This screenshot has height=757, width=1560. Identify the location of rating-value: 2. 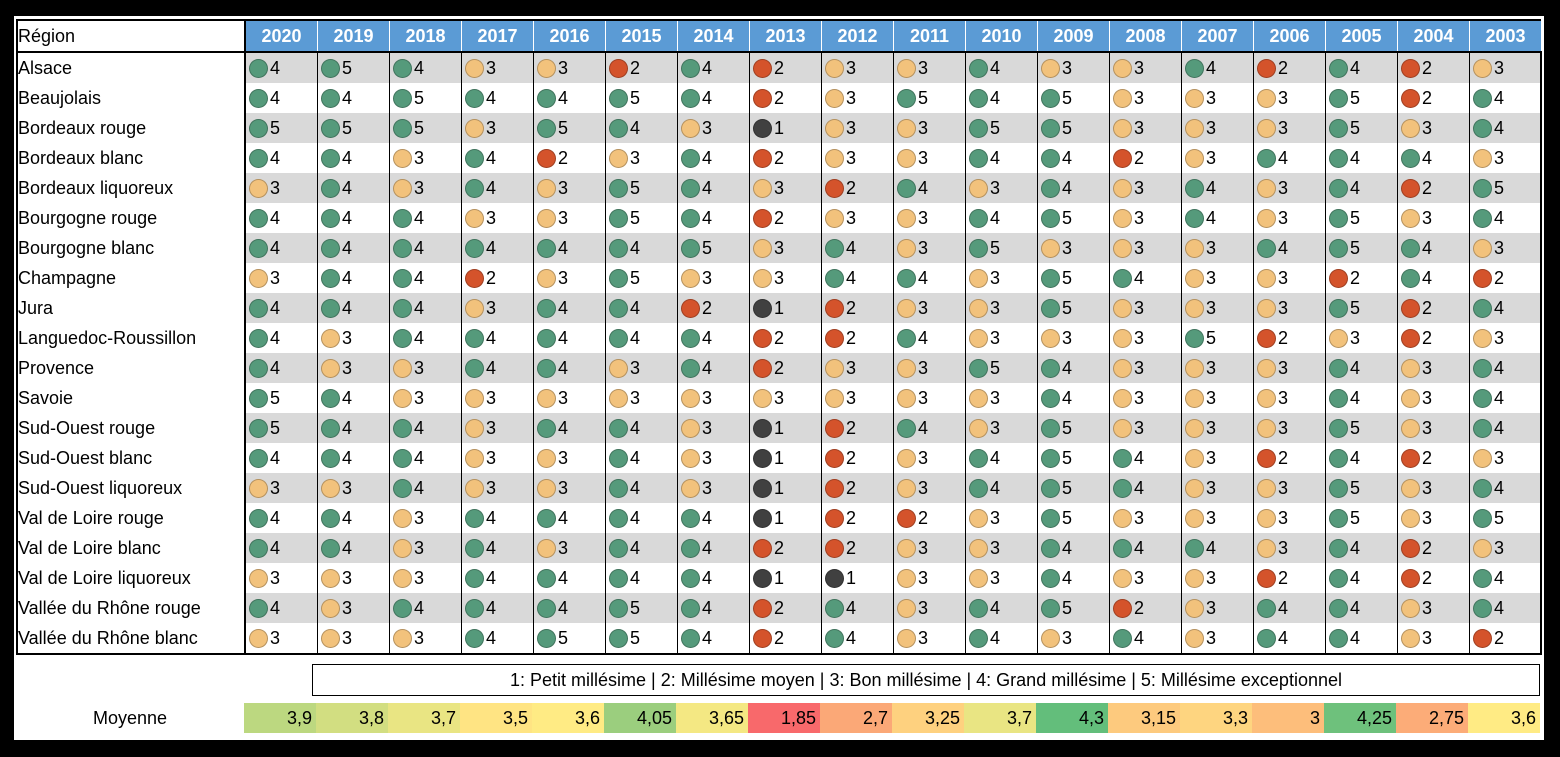
(1139, 607).